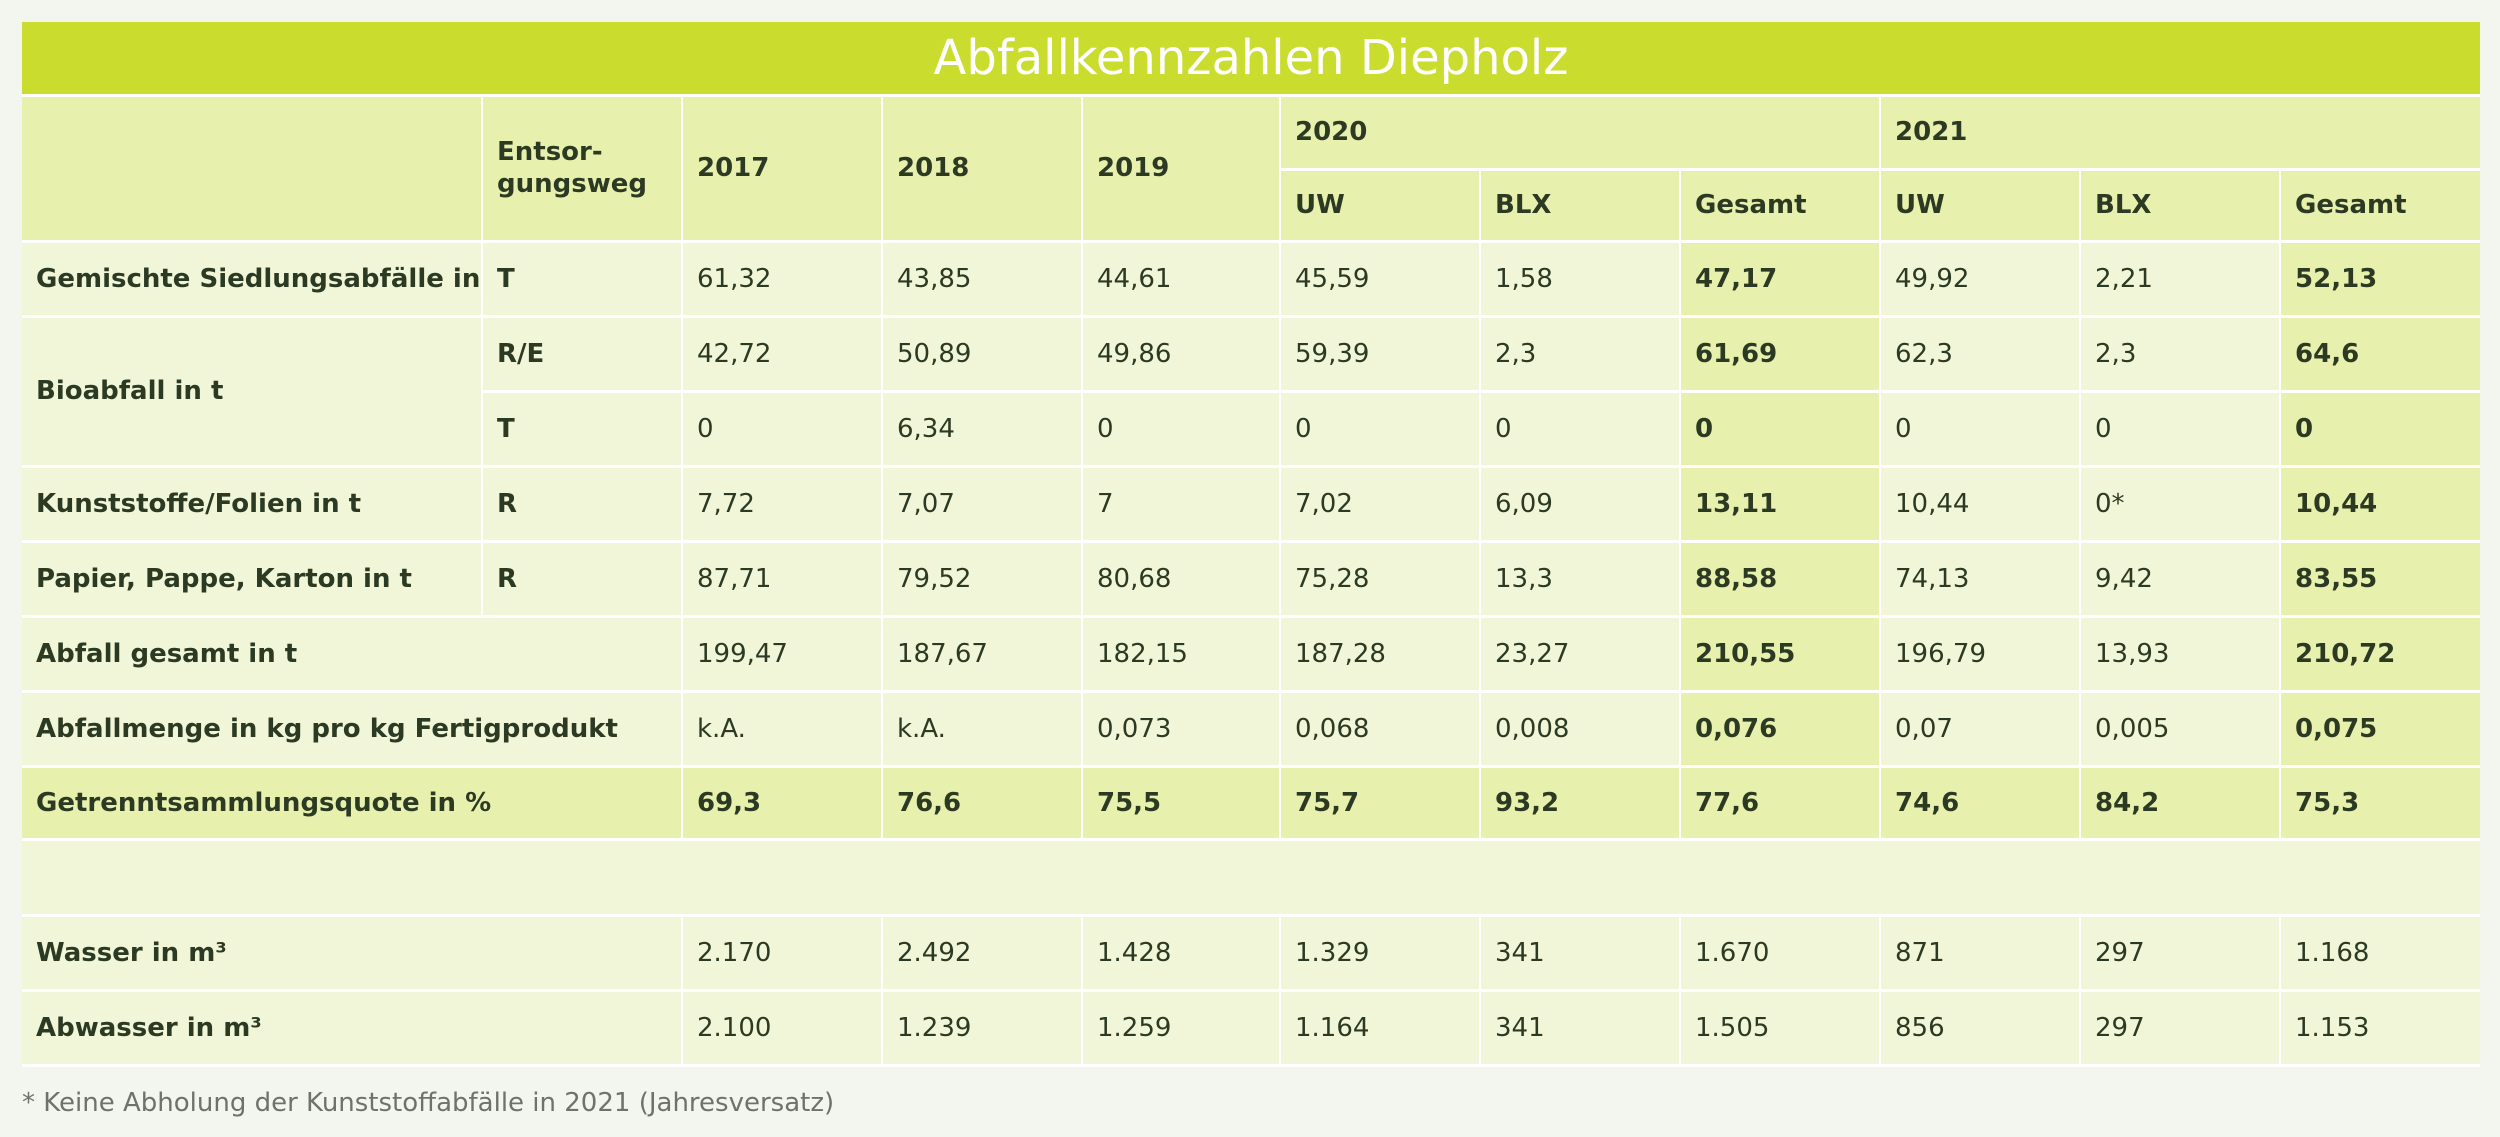 This screenshot has width=2500, height=1137. What do you see at coordinates (2380, 953) in the screenshot?
I see `cell-2021-total: 1.168` at bounding box center [2380, 953].